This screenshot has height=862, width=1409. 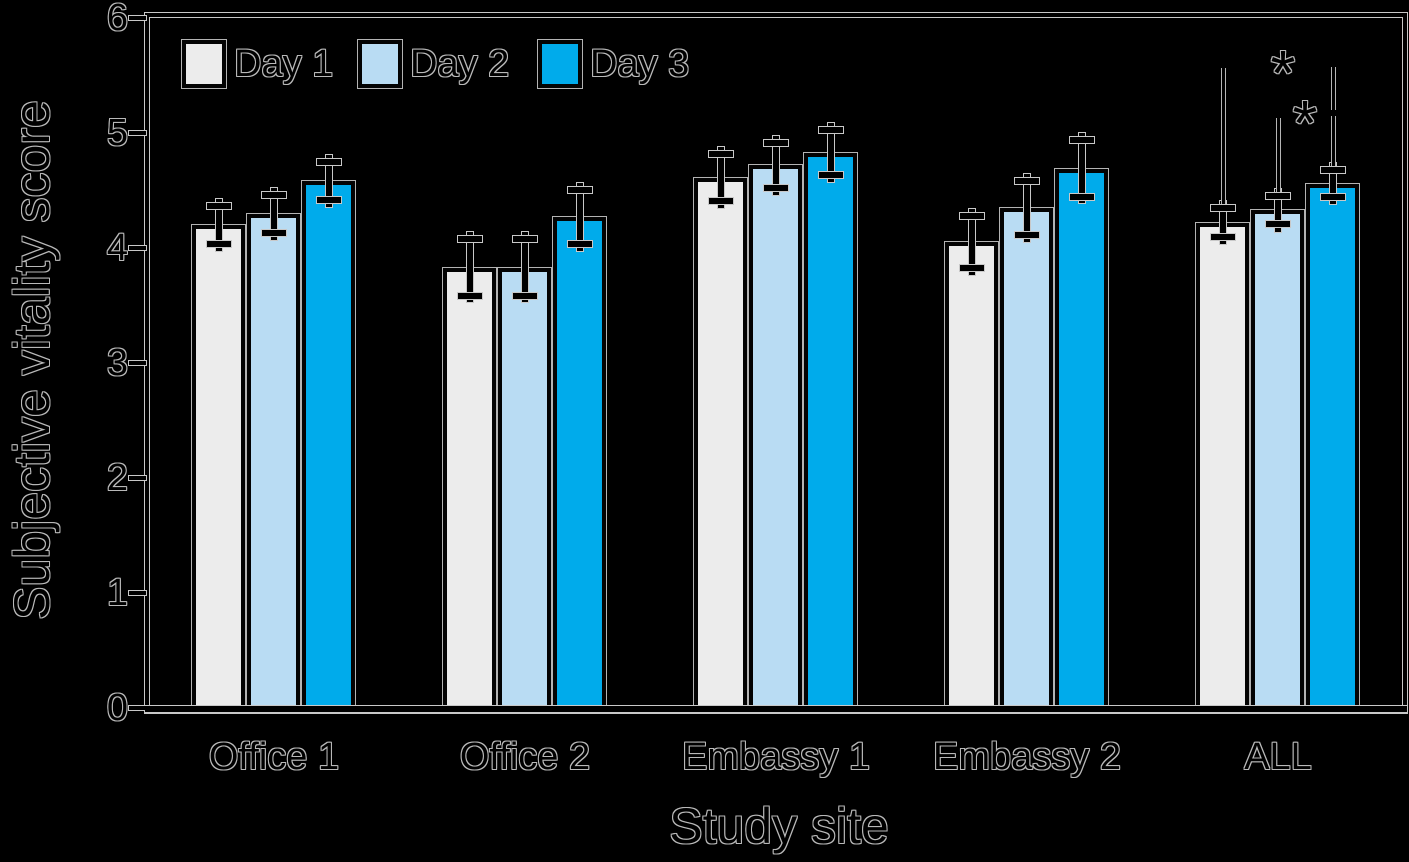 I want to click on y-tick-label: 5, so click(x=117, y=133).